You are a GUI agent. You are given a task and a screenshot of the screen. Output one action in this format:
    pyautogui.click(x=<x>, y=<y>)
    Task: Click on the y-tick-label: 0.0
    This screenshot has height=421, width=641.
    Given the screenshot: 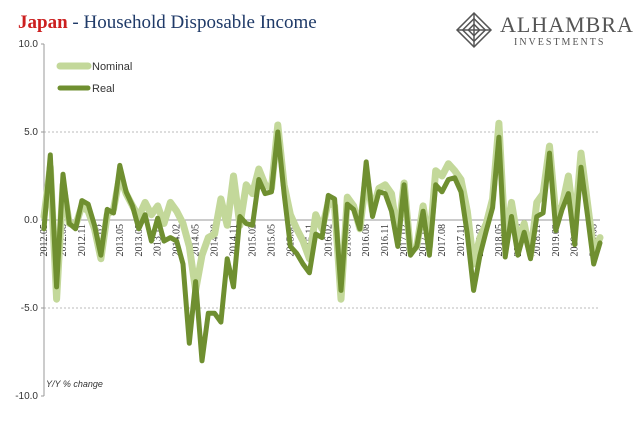 What is the action you would take?
    pyautogui.click(x=31, y=220)
    